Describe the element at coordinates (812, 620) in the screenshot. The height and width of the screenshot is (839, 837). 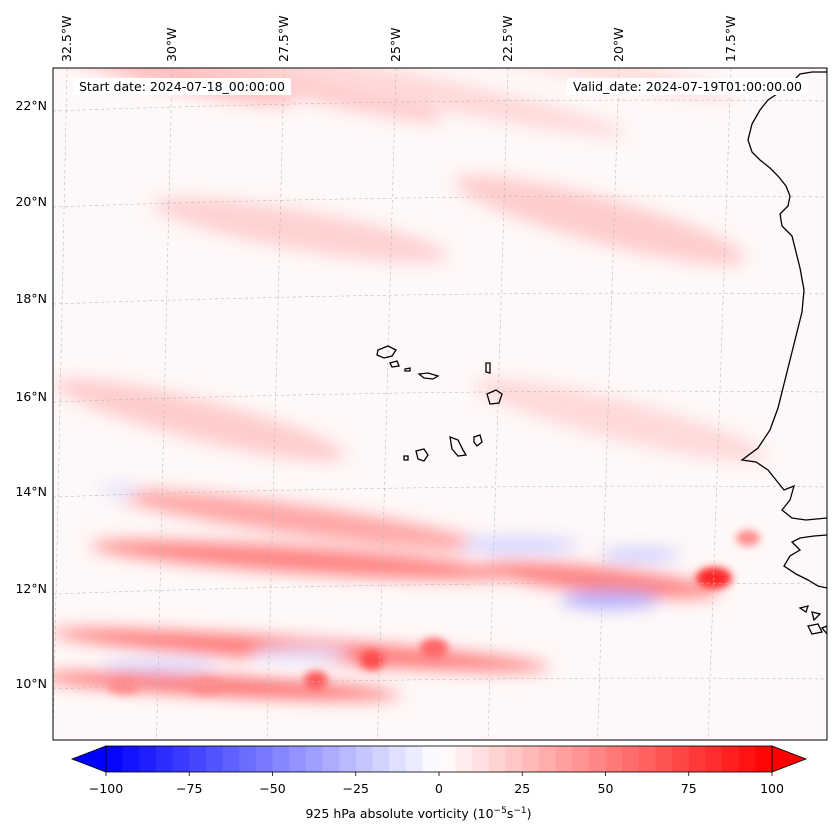
I see `bijagos-islands` at that location.